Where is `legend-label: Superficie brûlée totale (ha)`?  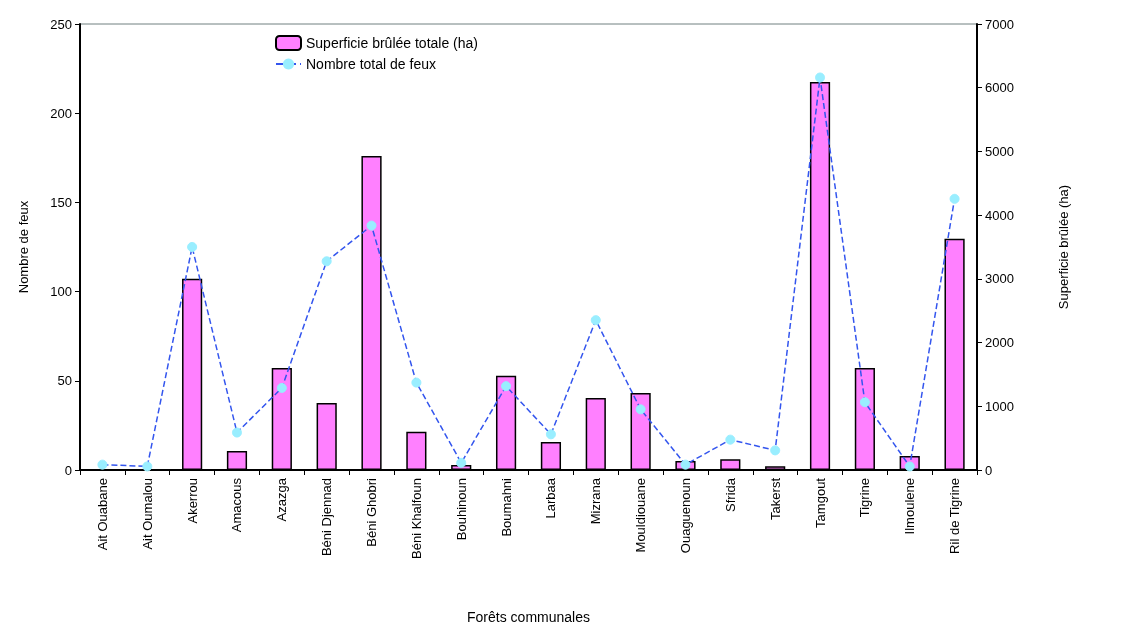 legend-label: Superficie brûlée totale (ha) is located at coordinates (392, 43).